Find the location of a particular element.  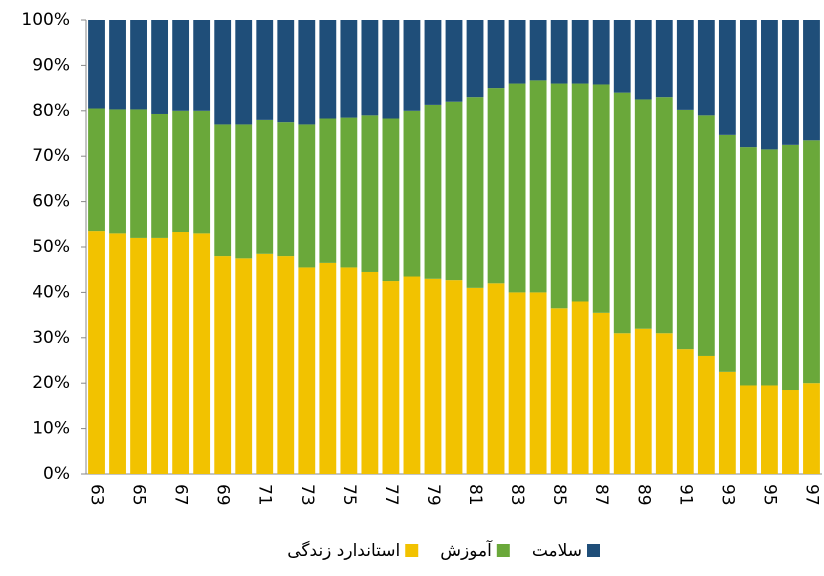

y-tick-label: 40% is located at coordinates (51, 292).